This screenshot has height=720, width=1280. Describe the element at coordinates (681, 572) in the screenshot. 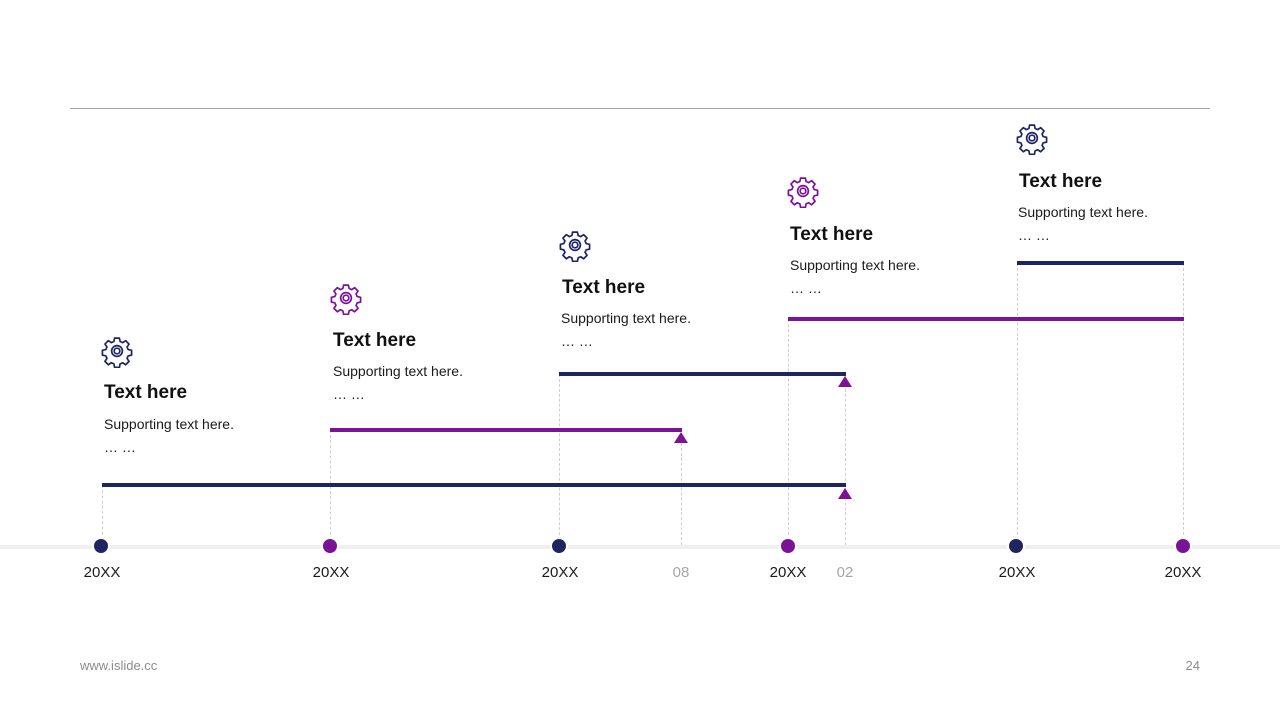

I see `axis-label: 08` at that location.